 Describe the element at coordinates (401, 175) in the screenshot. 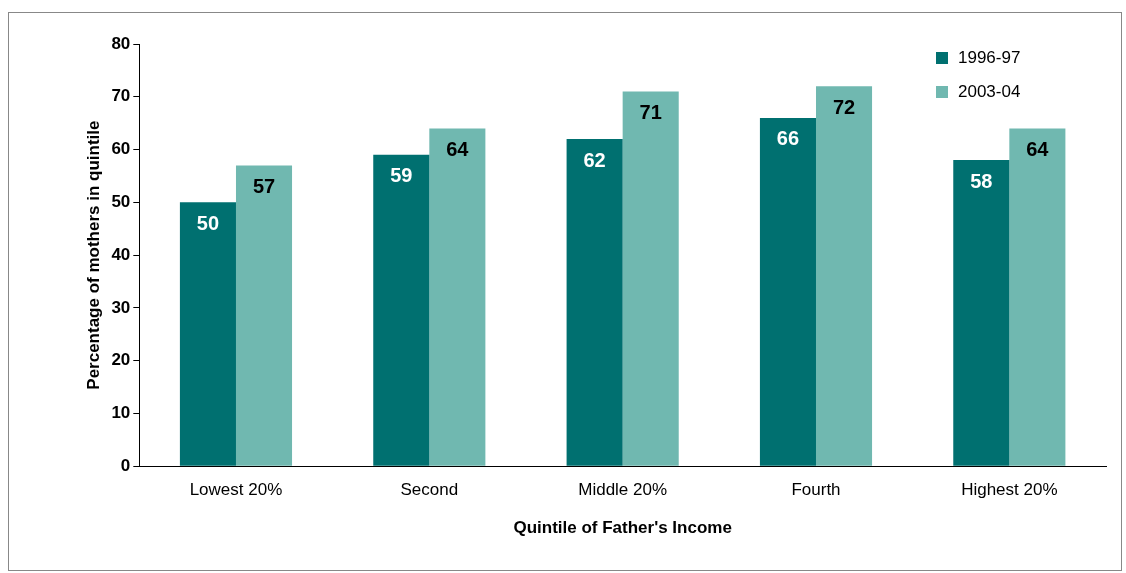

I see `data-label: 59` at that location.